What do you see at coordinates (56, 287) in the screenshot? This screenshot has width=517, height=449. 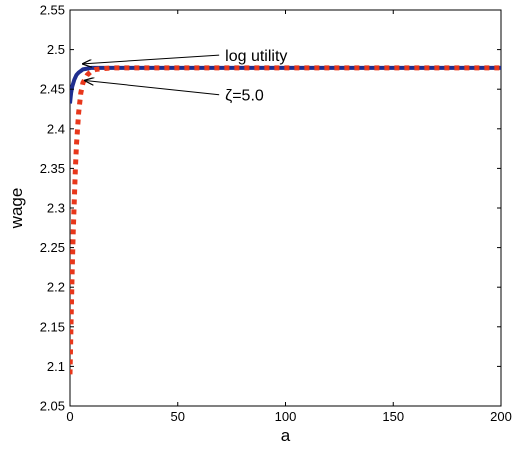 I see `y-tick-label: 2.2` at bounding box center [56, 287].